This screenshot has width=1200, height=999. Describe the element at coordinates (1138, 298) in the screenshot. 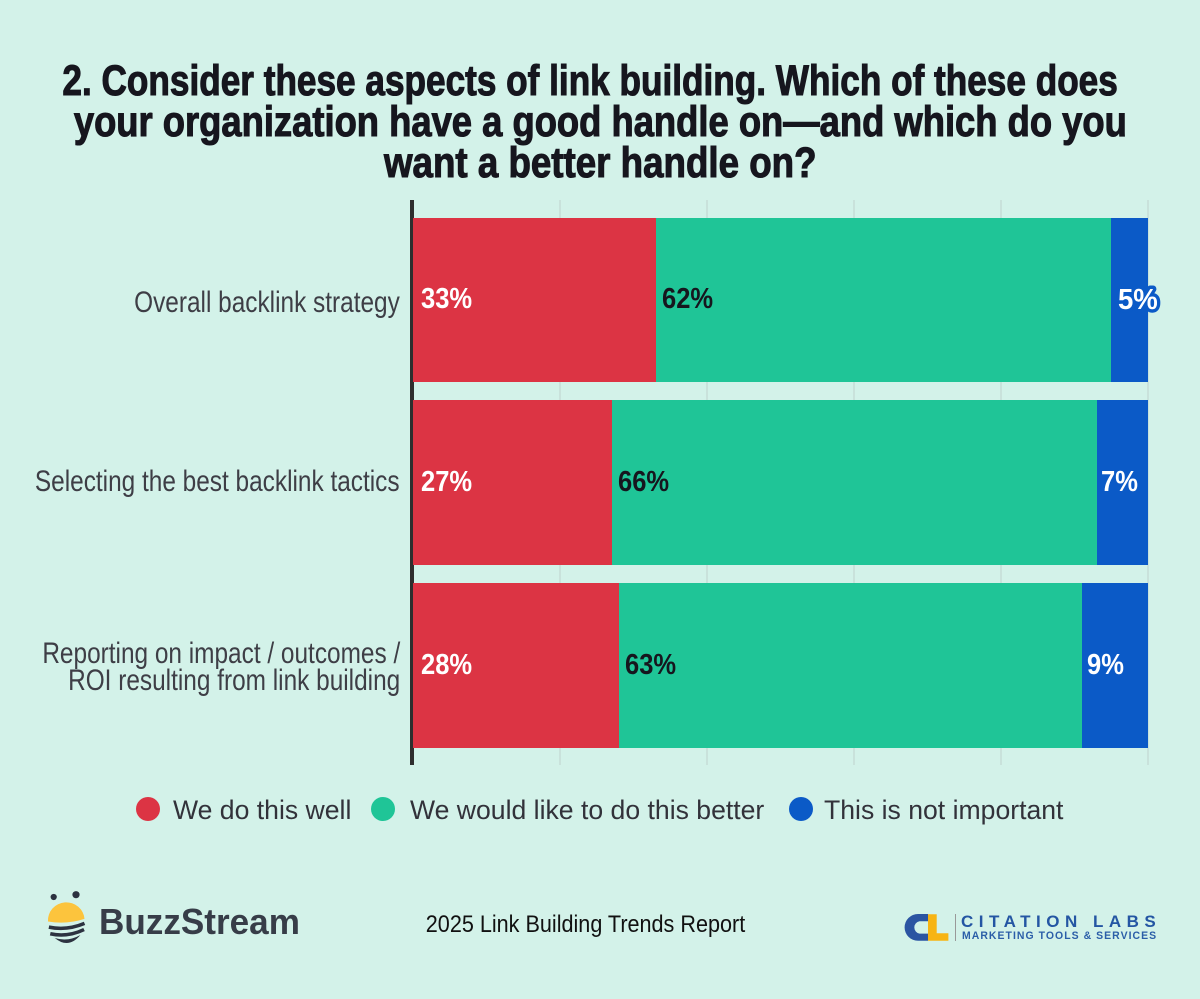

I see `svg-text: 5%` at that location.